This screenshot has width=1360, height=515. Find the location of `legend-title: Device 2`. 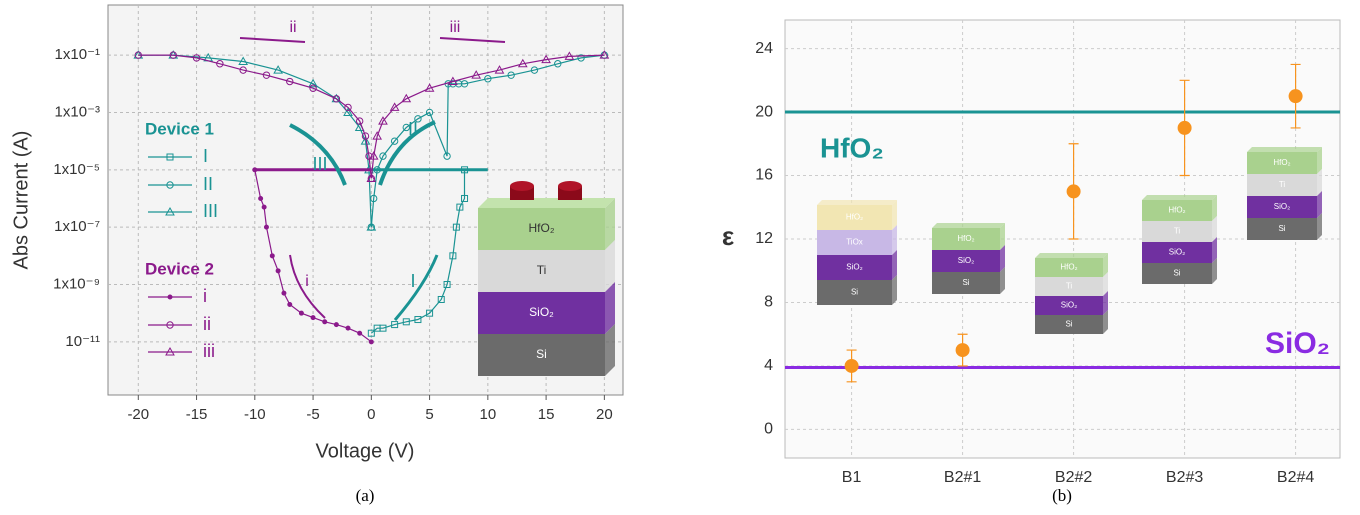

legend-title: Device 2 is located at coordinates (179, 268).